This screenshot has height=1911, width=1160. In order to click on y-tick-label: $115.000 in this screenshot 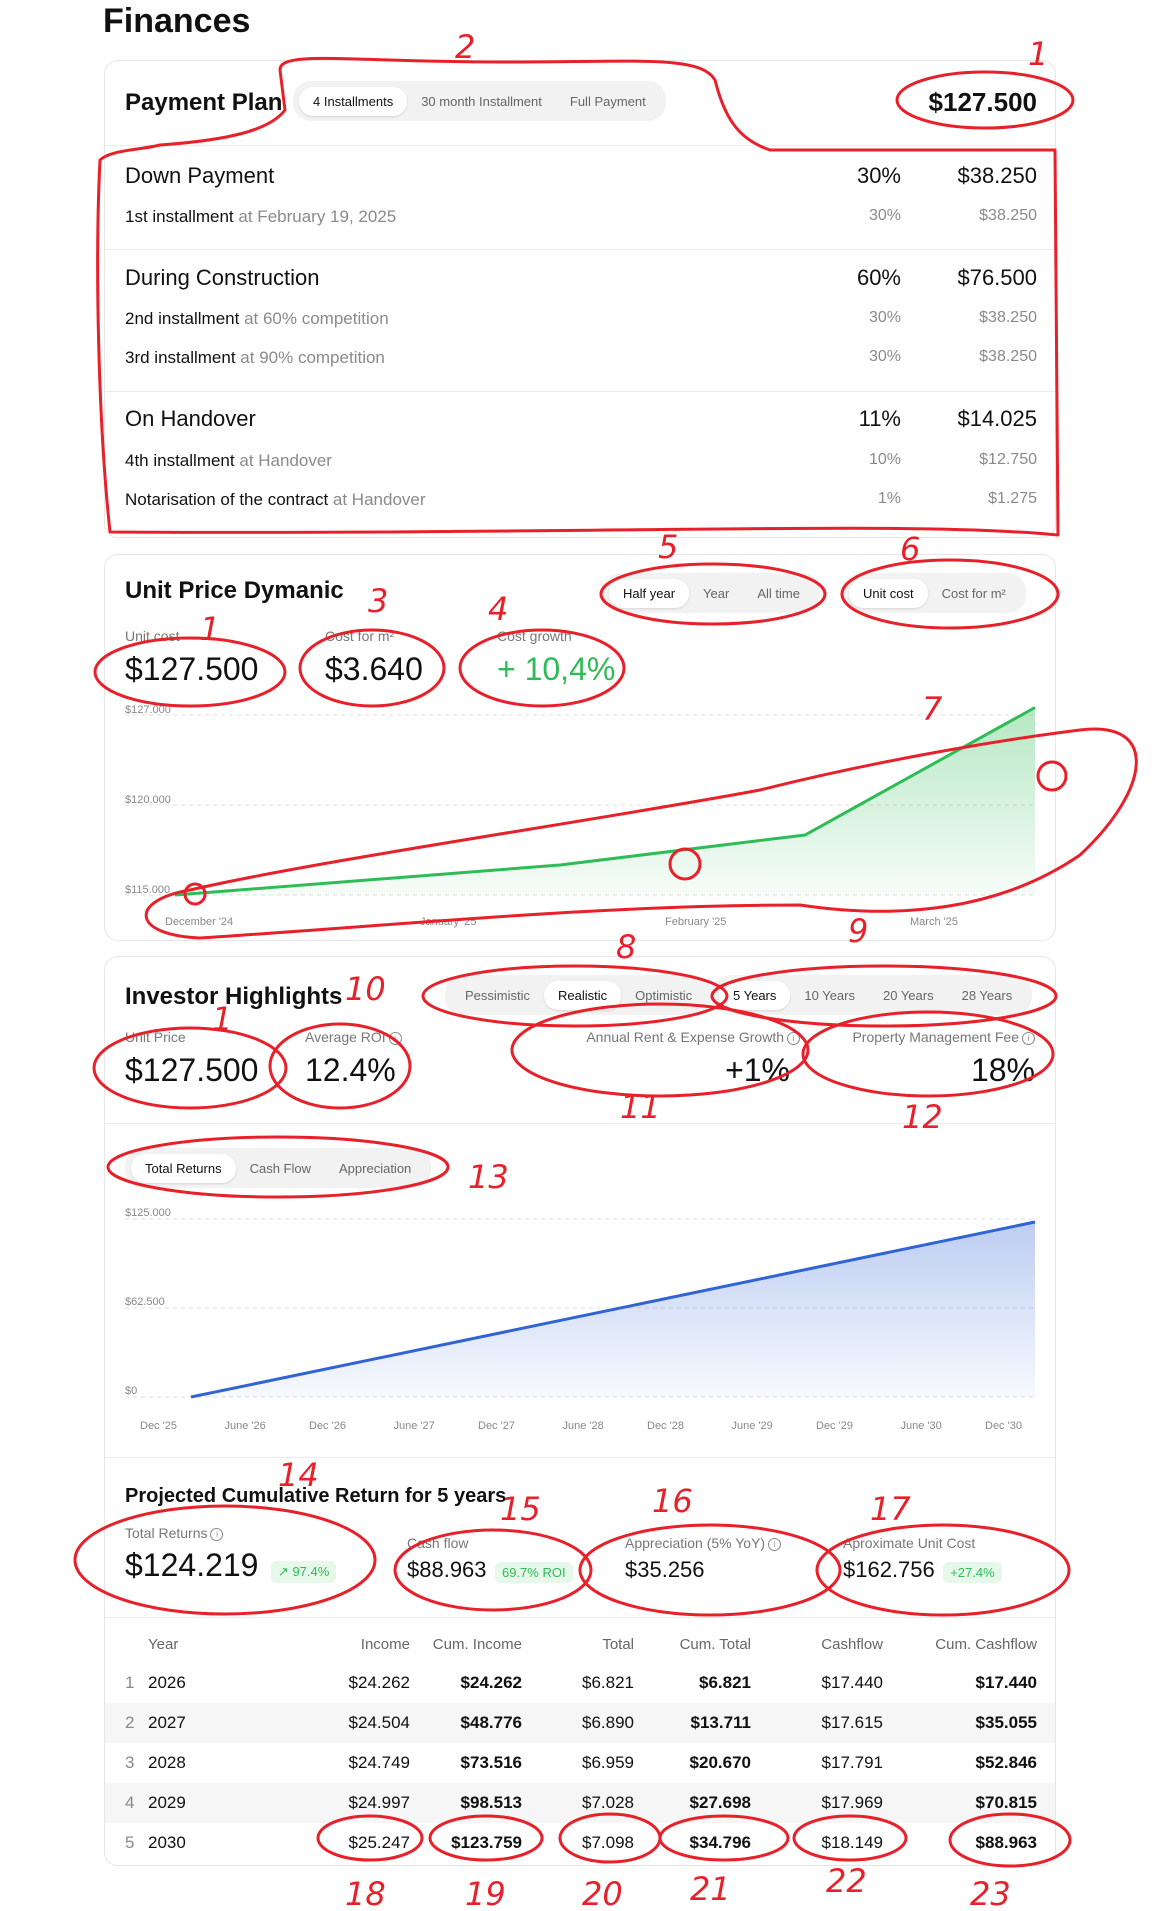, I will do `click(147, 890)`.